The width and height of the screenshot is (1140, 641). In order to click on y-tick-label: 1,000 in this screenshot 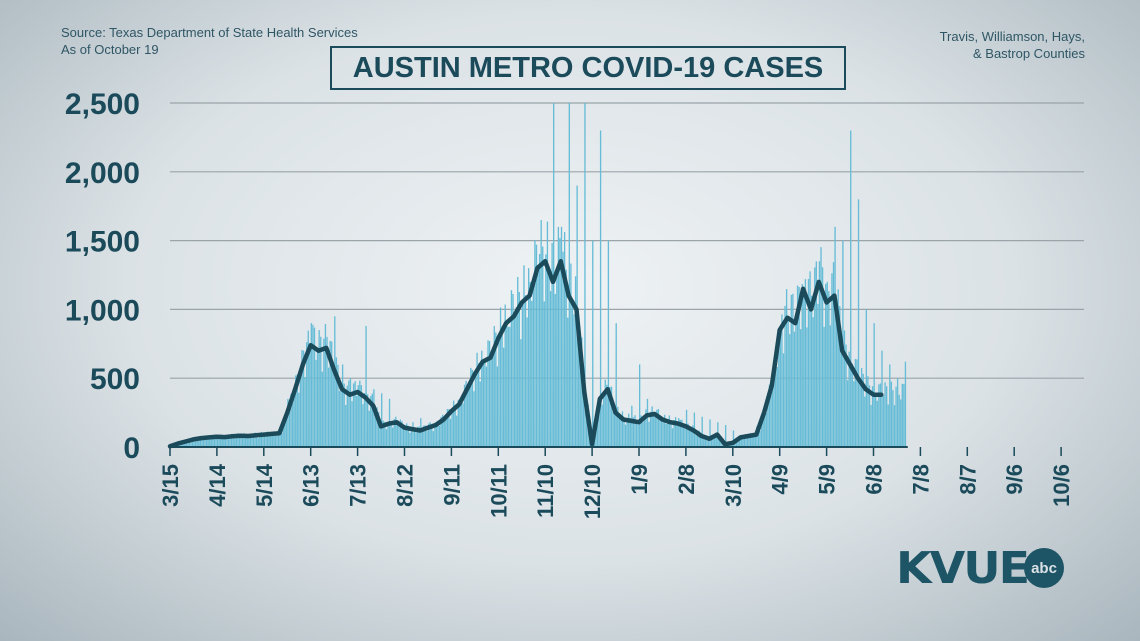, I will do `click(102, 310)`.